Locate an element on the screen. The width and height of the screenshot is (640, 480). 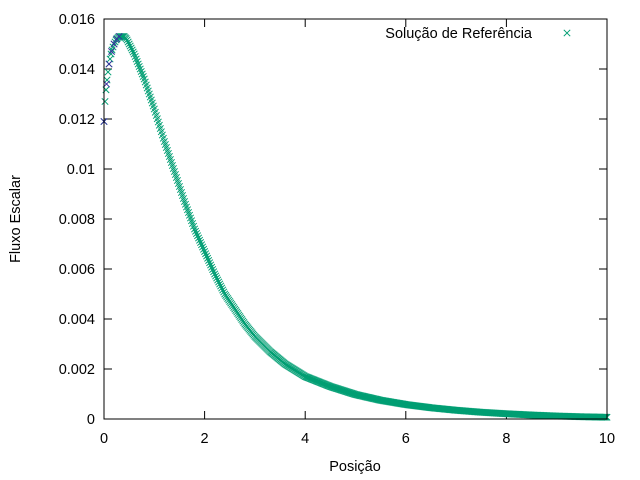
y-tick-label: 0 is located at coordinates (91, 420).